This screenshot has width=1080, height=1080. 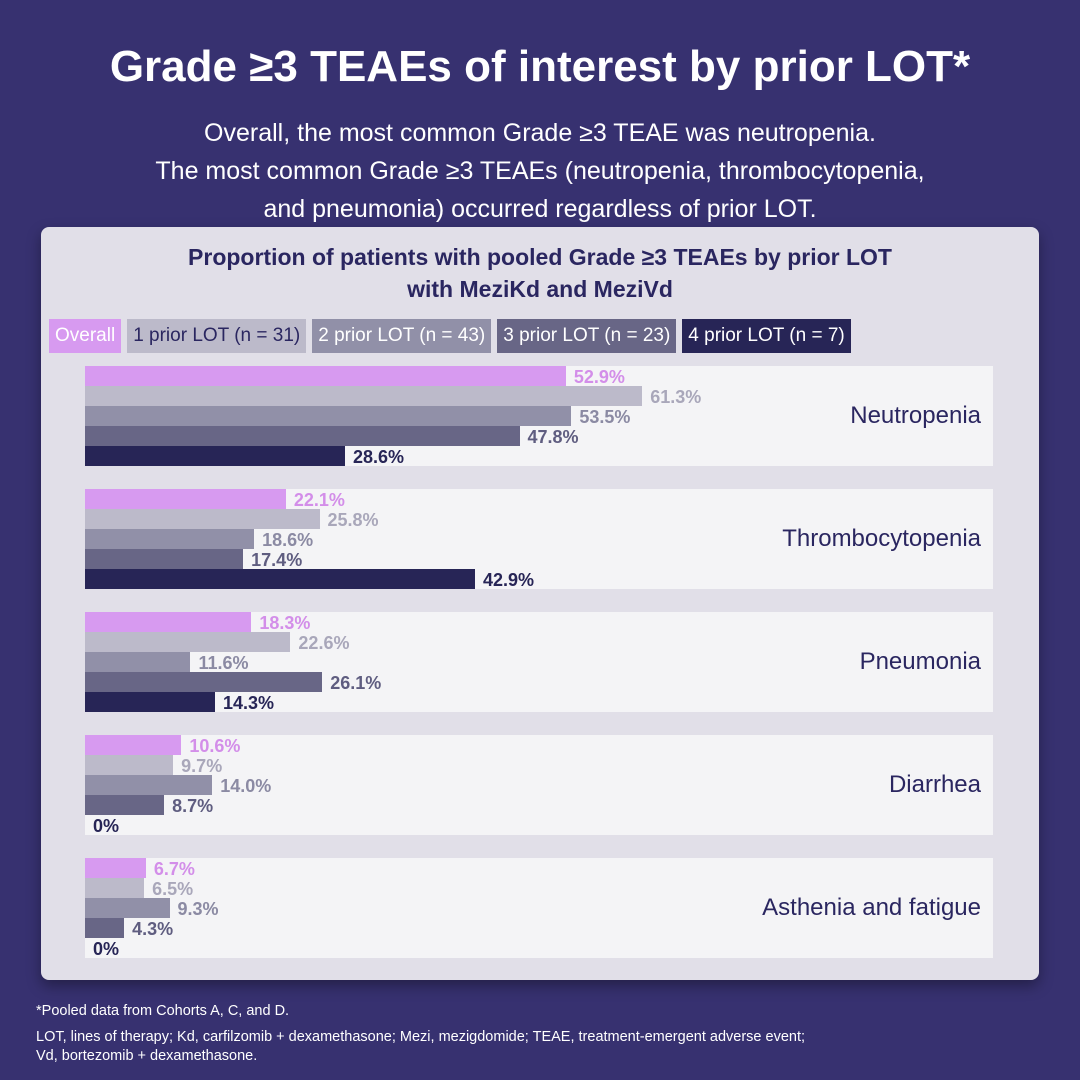 What do you see at coordinates (223, 663) in the screenshot?
I see `data-label: 11.6%` at bounding box center [223, 663].